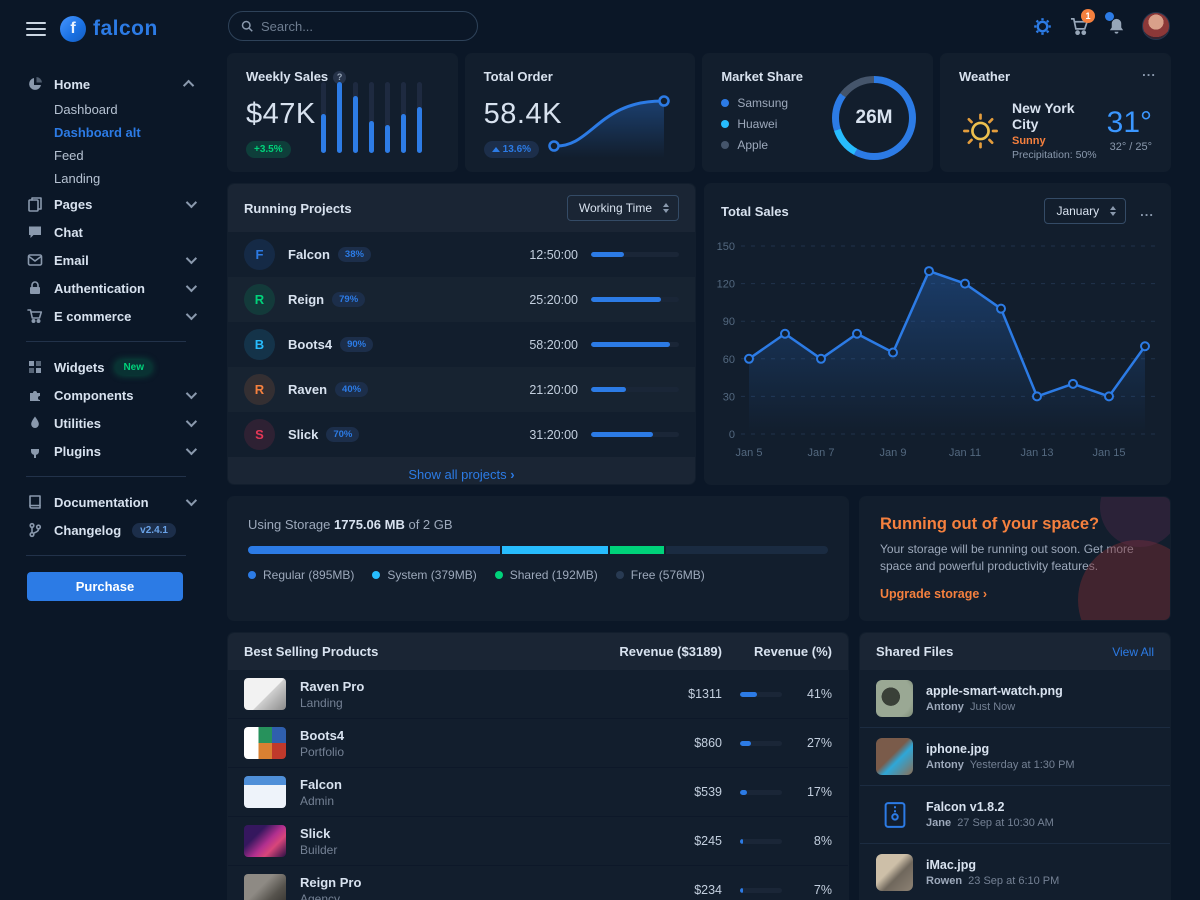  What do you see at coordinates (106, 367) in the screenshot?
I see `sidebar-item-widgets: Widgets New` at bounding box center [106, 367].